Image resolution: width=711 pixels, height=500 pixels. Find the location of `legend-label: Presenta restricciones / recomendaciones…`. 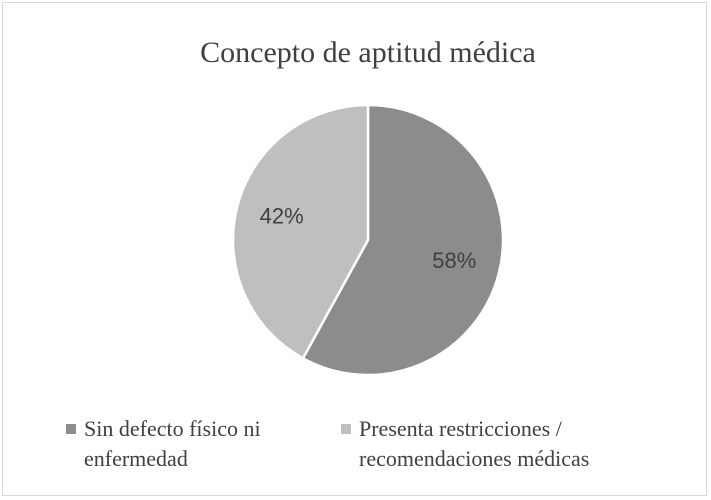

legend-label: Presenta restricciones / recomendaciones… is located at coordinates (474, 443).